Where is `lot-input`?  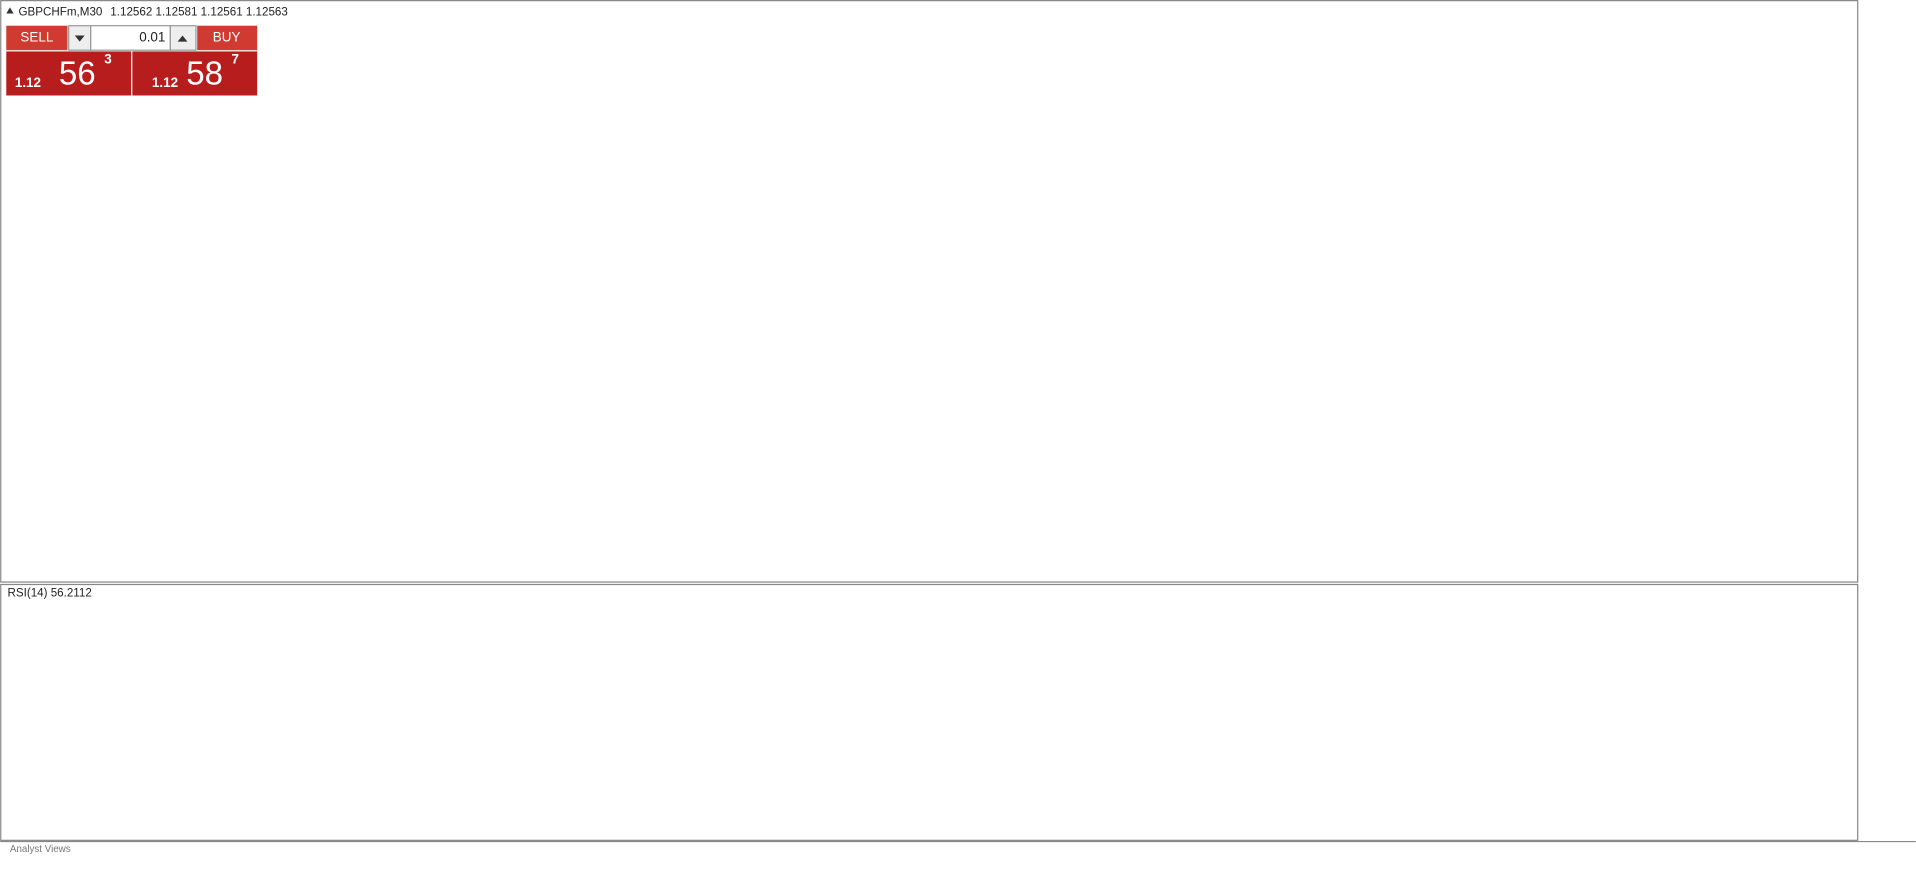 lot-input is located at coordinates (130, 38).